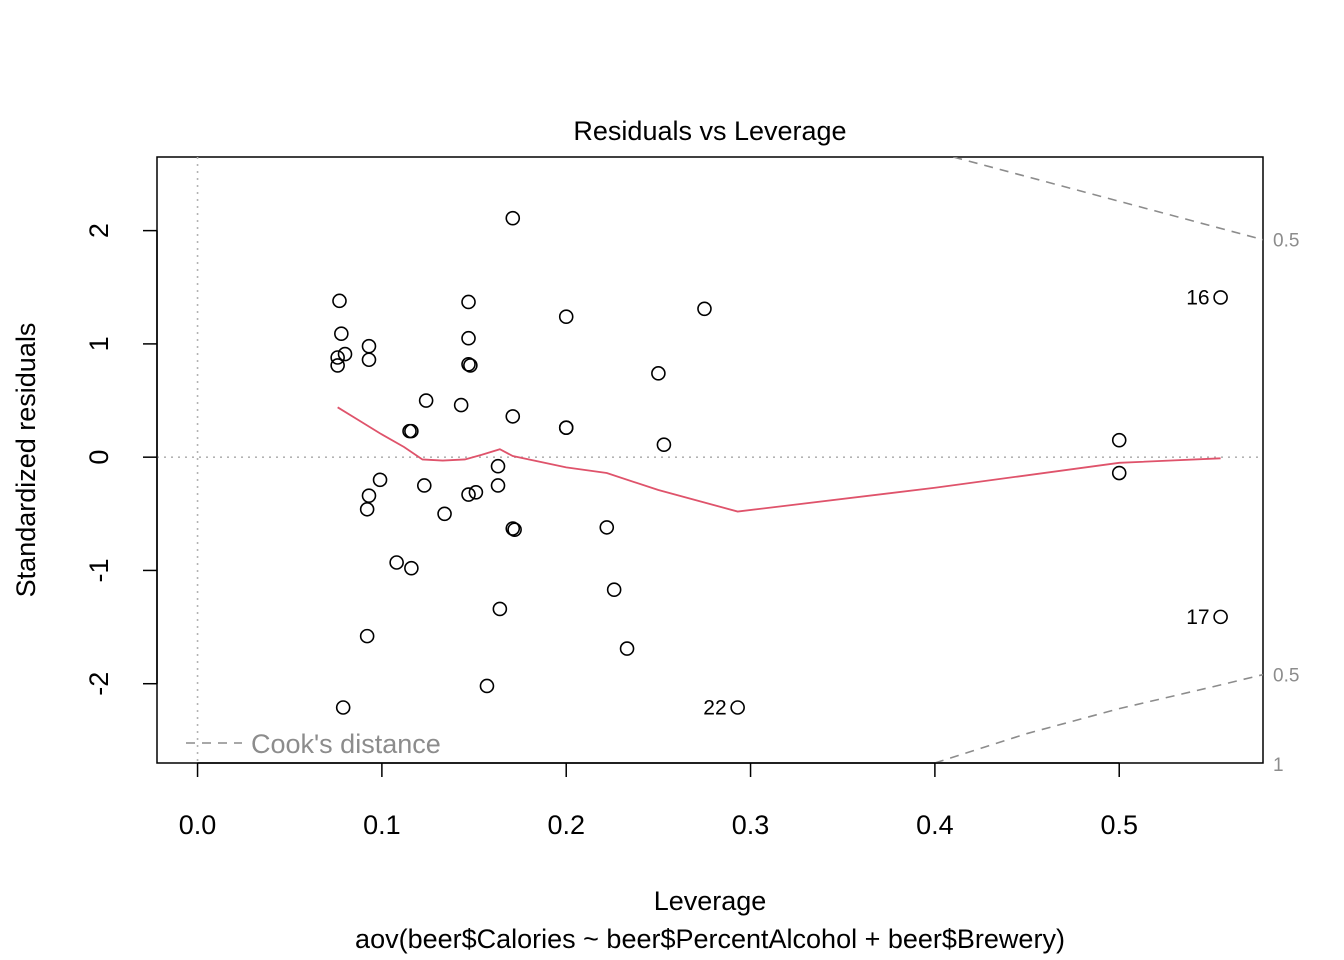 The height and width of the screenshot is (960, 1344). Describe the element at coordinates (1197, 617) in the screenshot. I see `point-label: 17` at that location.